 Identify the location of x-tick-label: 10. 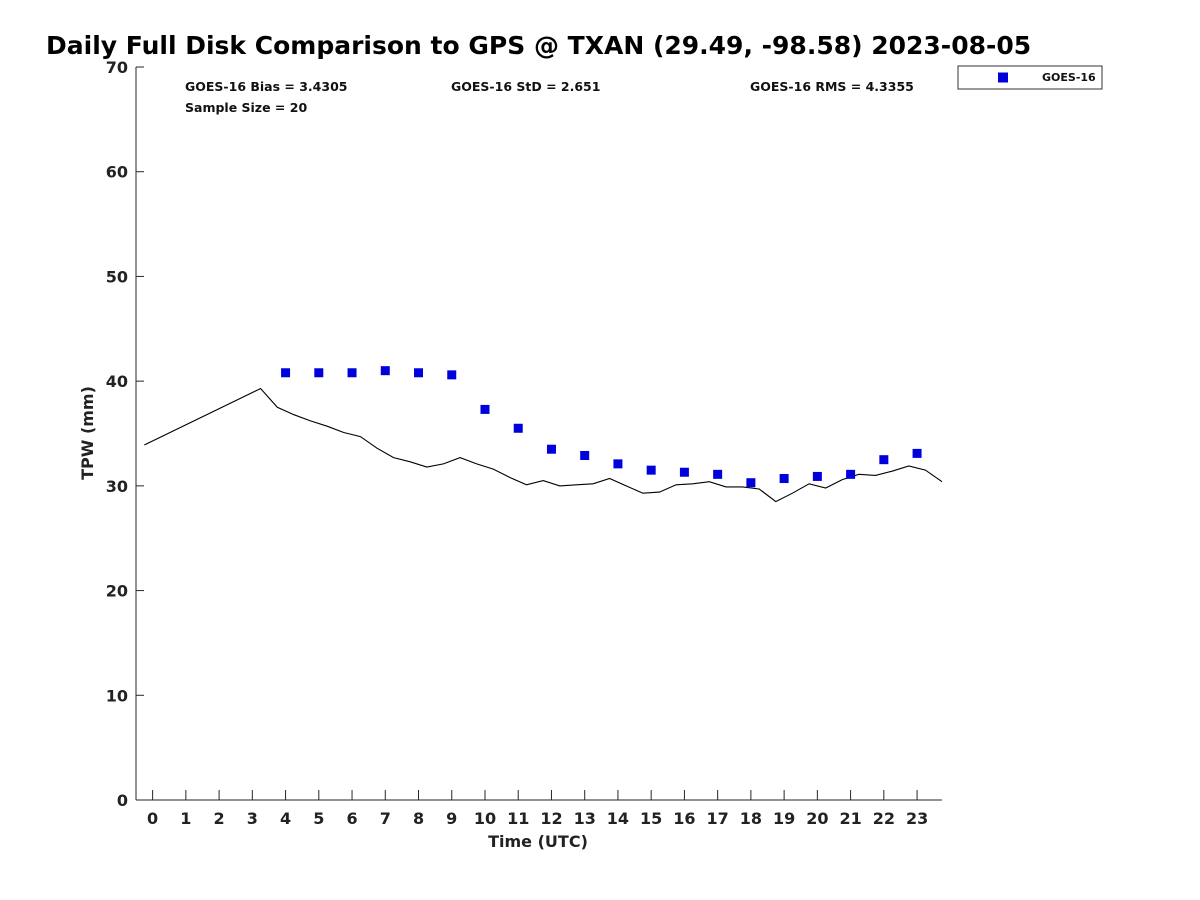
(485, 818).